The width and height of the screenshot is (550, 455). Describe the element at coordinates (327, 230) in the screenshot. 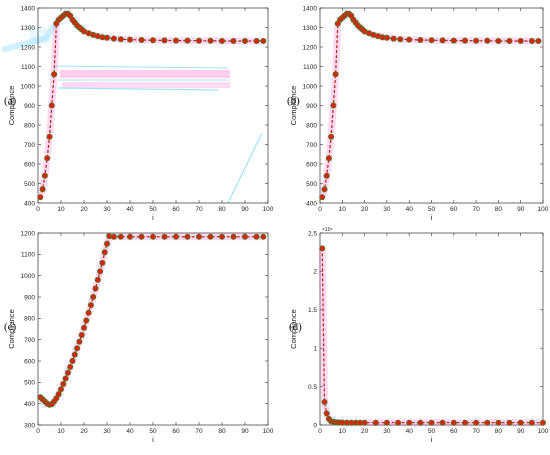

I see `y-exponent-label: ×10⁵` at that location.